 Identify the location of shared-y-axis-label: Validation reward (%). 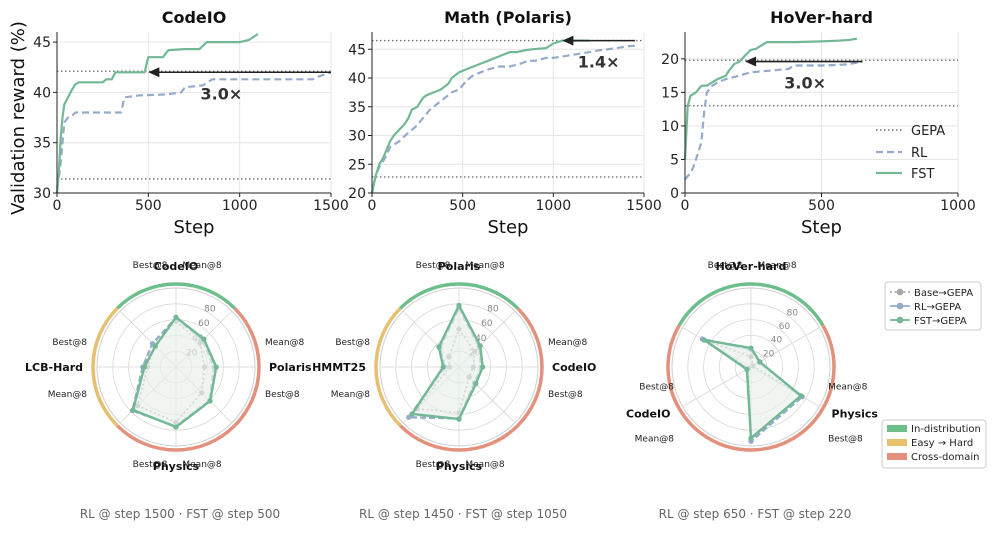
(18, 118).